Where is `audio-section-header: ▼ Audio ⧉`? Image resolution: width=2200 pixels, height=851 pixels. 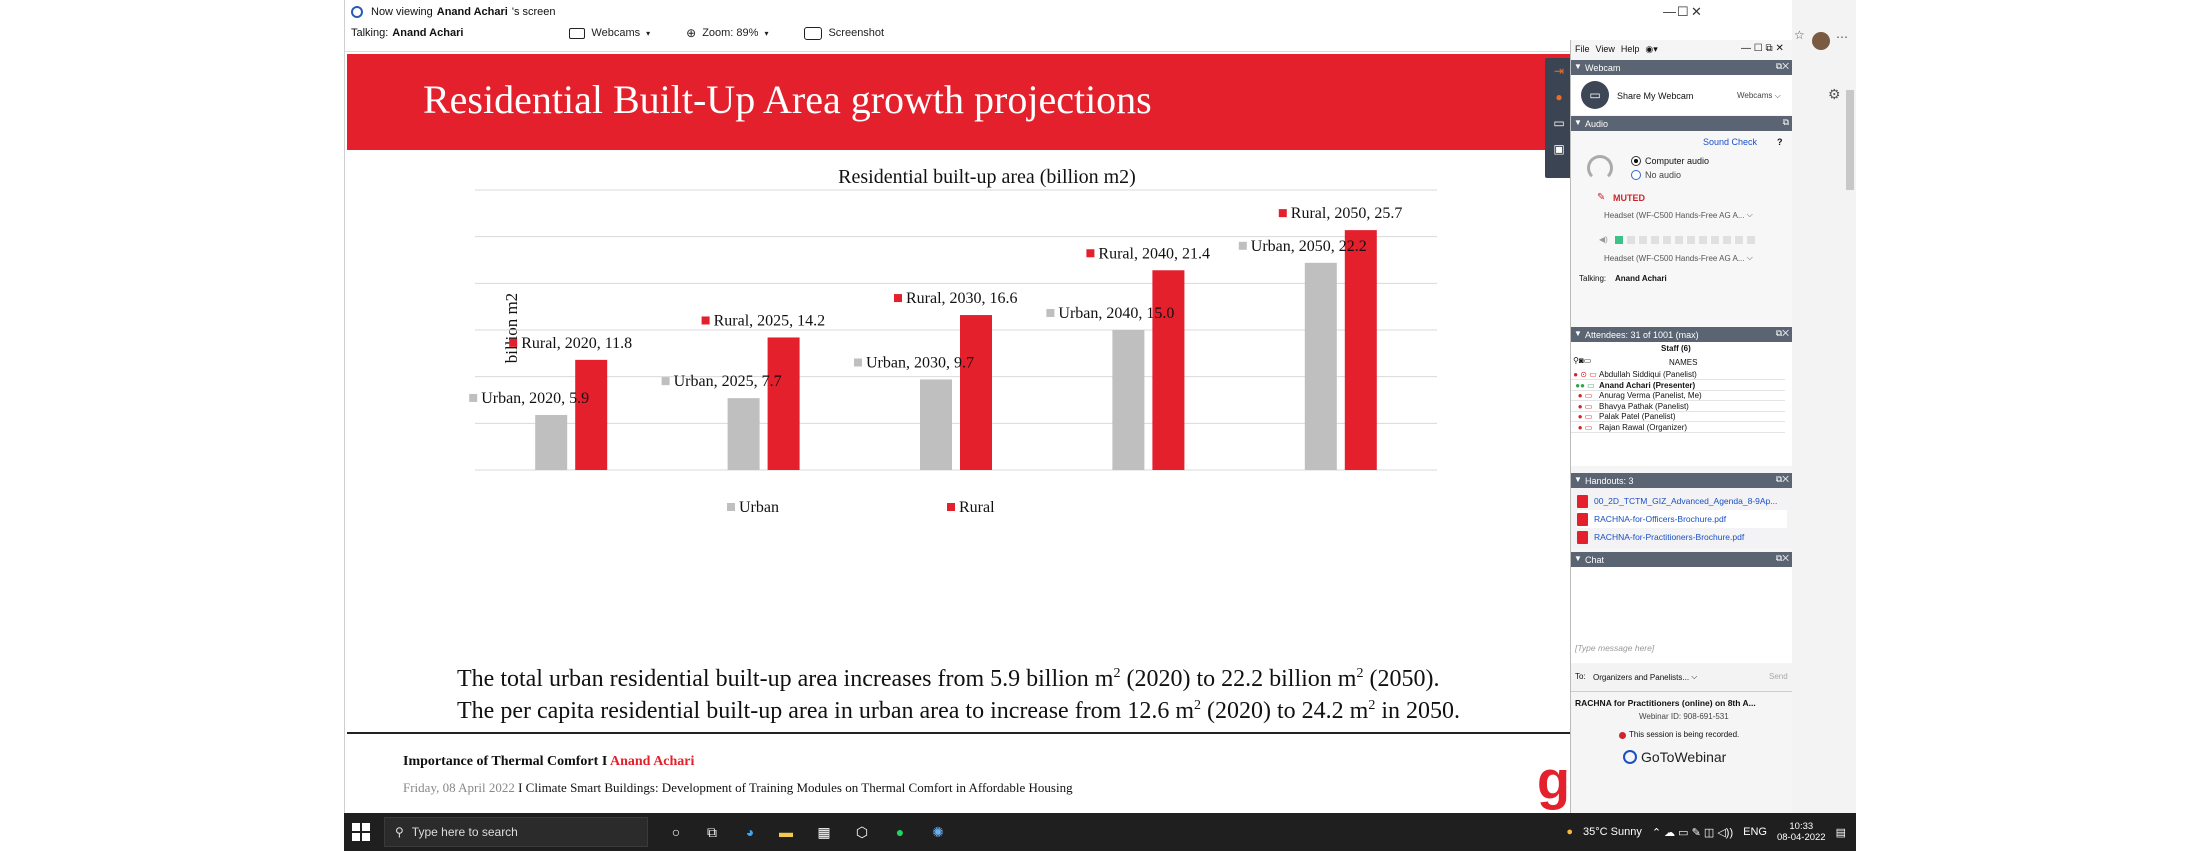 audio-section-header: ▼ Audio ⧉ is located at coordinates (1682, 123).